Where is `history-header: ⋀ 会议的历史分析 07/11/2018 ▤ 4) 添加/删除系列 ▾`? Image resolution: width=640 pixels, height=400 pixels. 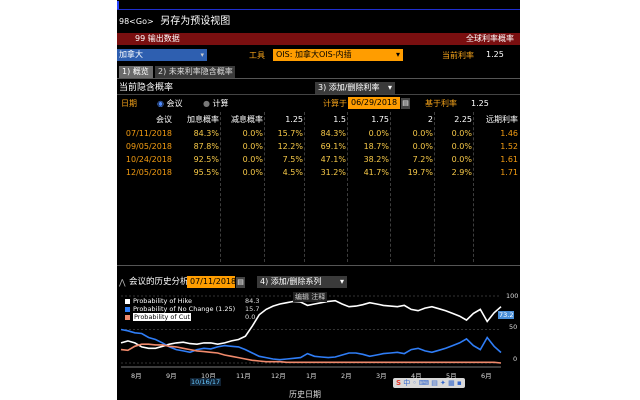 history-header: ⋀ 会议的历史分析 07/11/2018 ▤ 4) 添加/删除系列 ▾ is located at coordinates (318, 282).